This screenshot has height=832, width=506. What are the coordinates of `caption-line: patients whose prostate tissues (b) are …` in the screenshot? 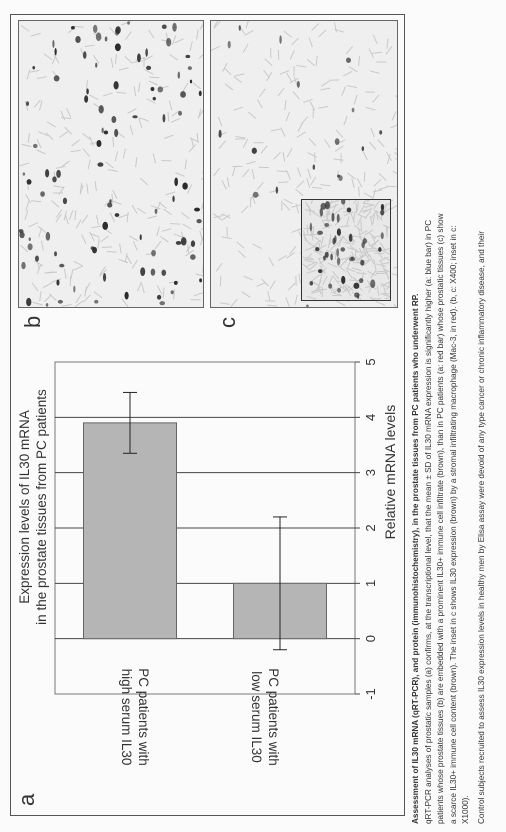 It's located at (440, 519).